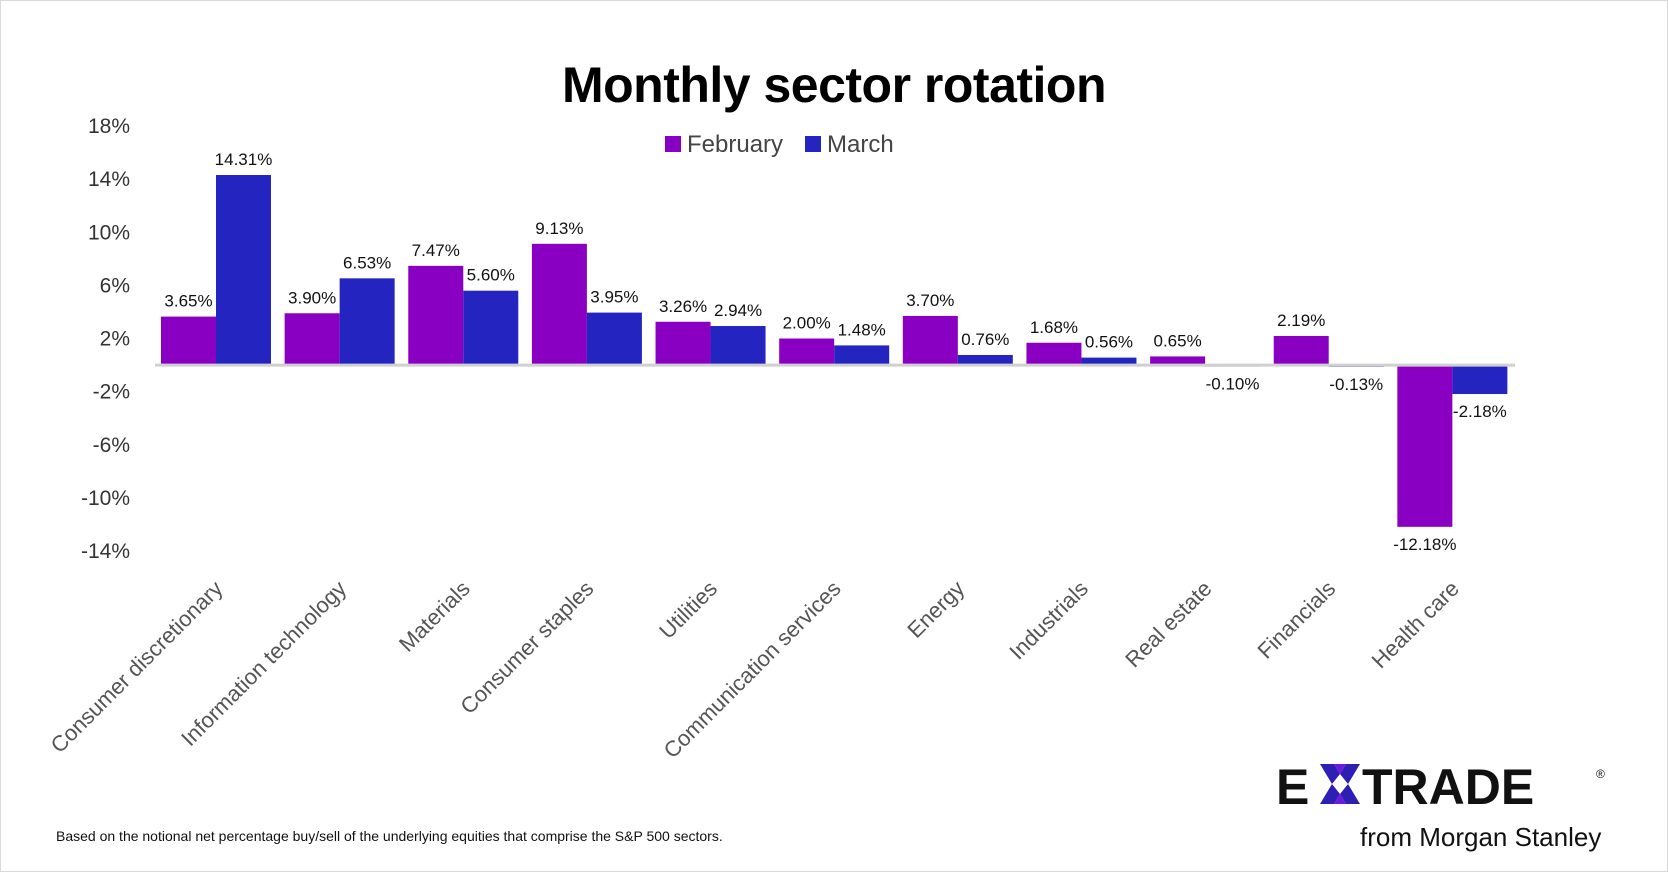  What do you see at coordinates (367, 262) in the screenshot?
I see `data-label: 6.53%` at bounding box center [367, 262].